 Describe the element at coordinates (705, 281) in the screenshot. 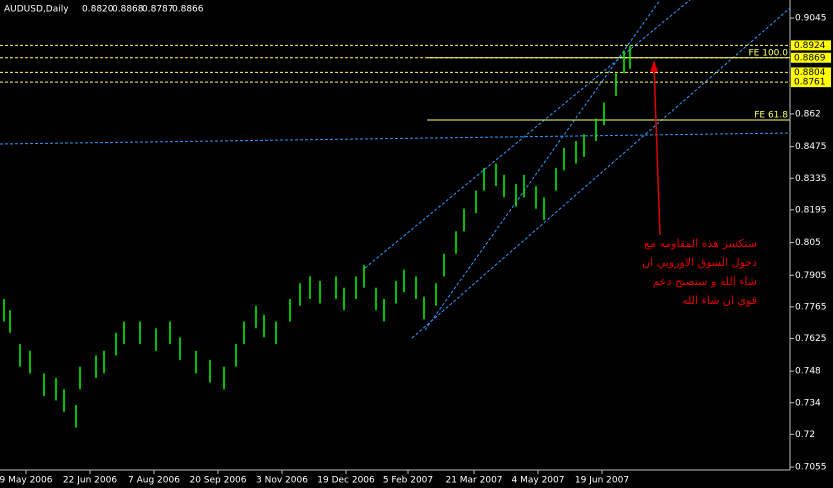

I see `annotation-line: شاء الله و ستصبح دعم` at that location.